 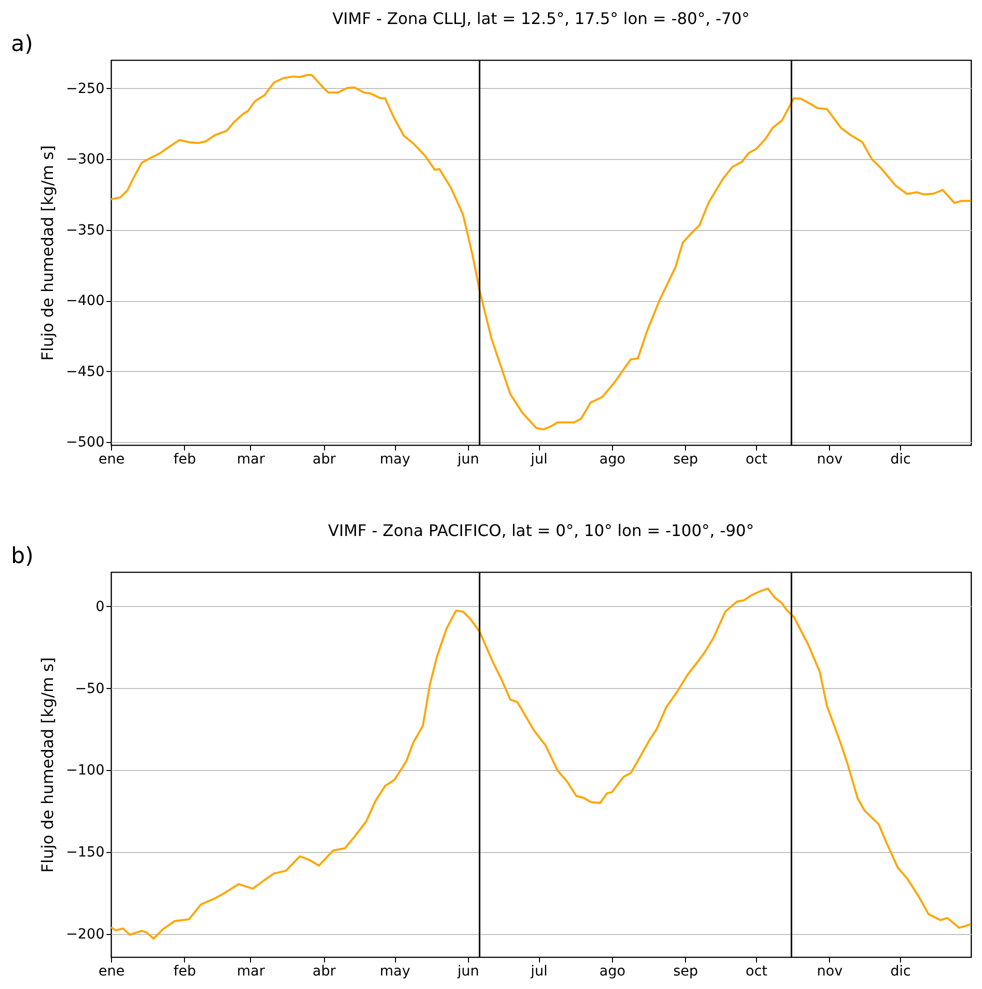 I want to click on y-tick-label: −150, so click(x=85, y=852).